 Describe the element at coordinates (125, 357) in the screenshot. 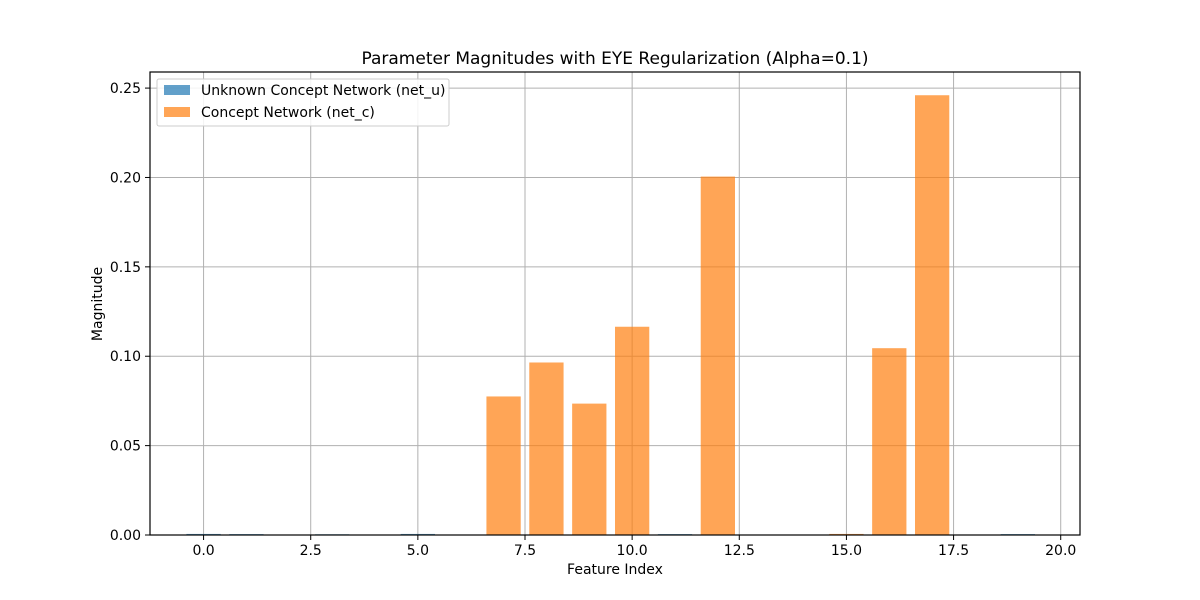

I see `y-tick-label: 0.10` at that location.